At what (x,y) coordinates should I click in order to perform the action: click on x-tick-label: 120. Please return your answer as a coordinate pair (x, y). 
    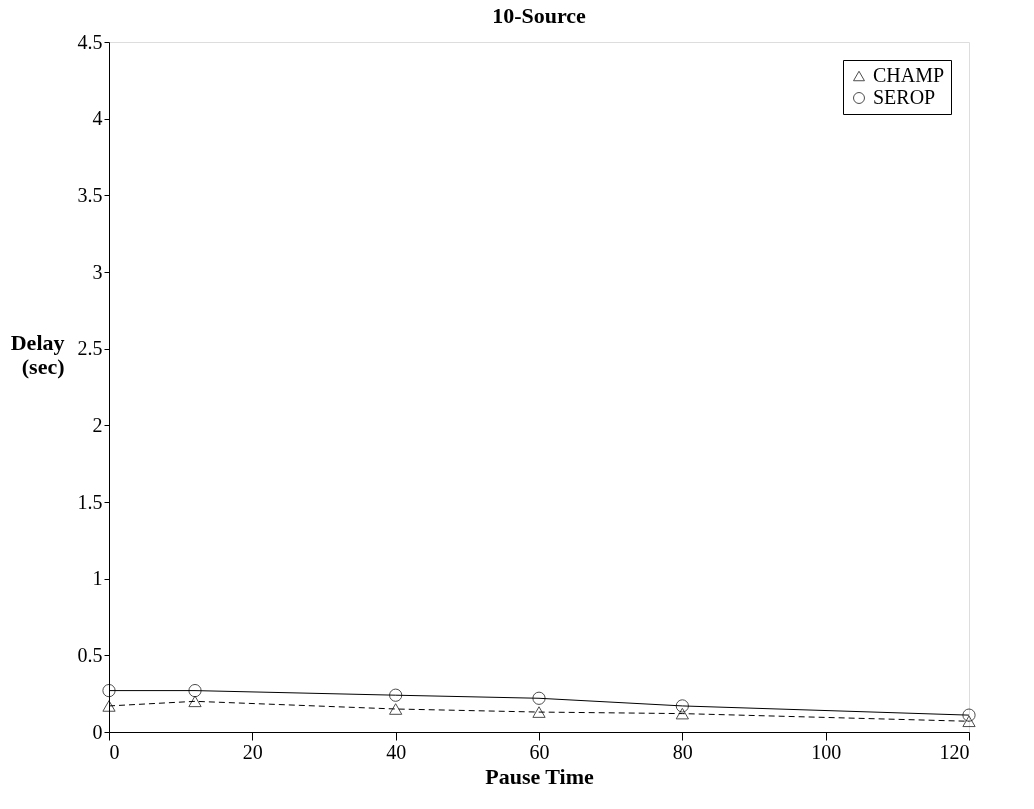
    Looking at the image, I should click on (954, 751).